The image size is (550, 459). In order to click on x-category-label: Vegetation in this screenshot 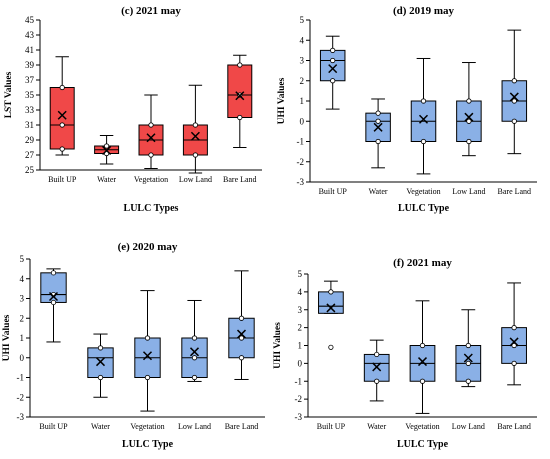, I will do `click(147, 426)`.